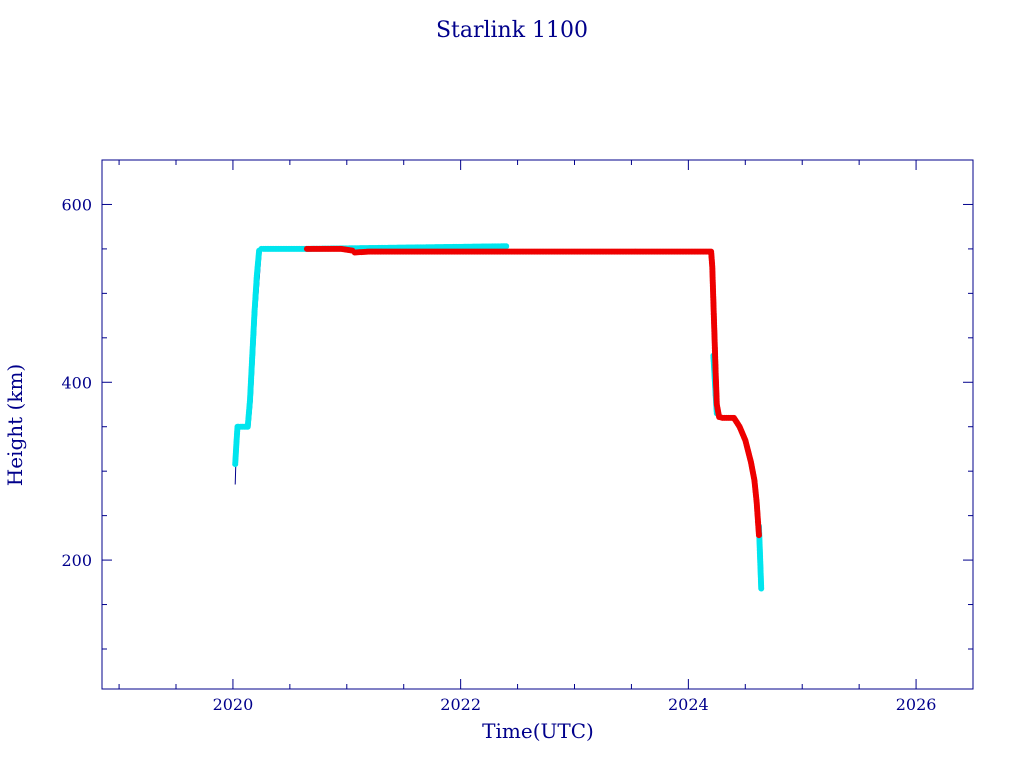 Image resolution: width=1024 pixels, height=768 pixels. Describe the element at coordinates (15, 425) in the screenshot. I see `y-axis-label: Height (km)` at that location.